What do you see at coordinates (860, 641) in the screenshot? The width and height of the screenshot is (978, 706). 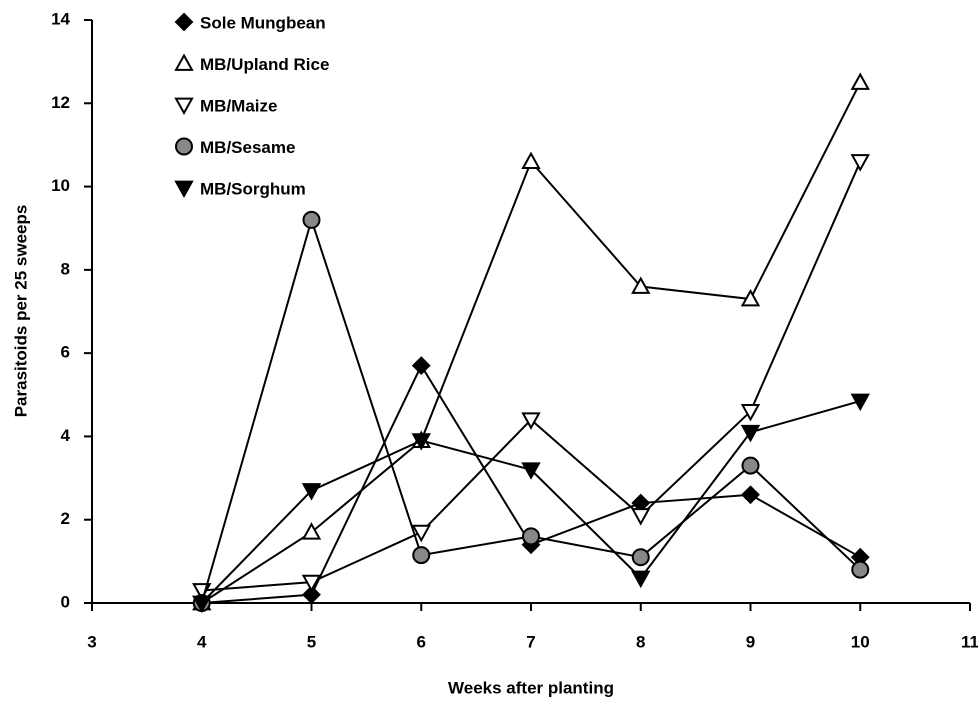 I see `x-tick-label: 10` at bounding box center [860, 641].